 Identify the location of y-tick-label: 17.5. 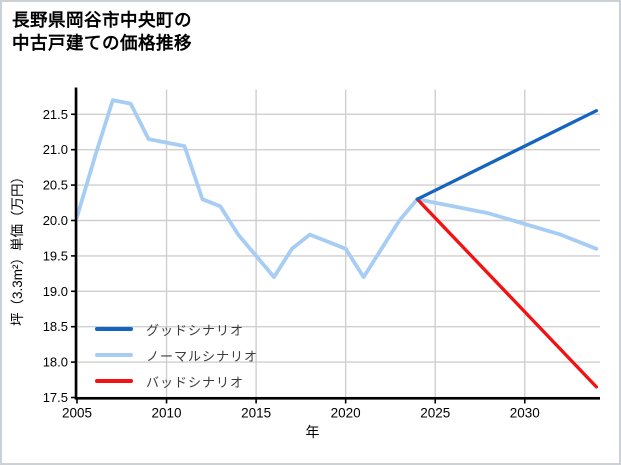
(55, 397).